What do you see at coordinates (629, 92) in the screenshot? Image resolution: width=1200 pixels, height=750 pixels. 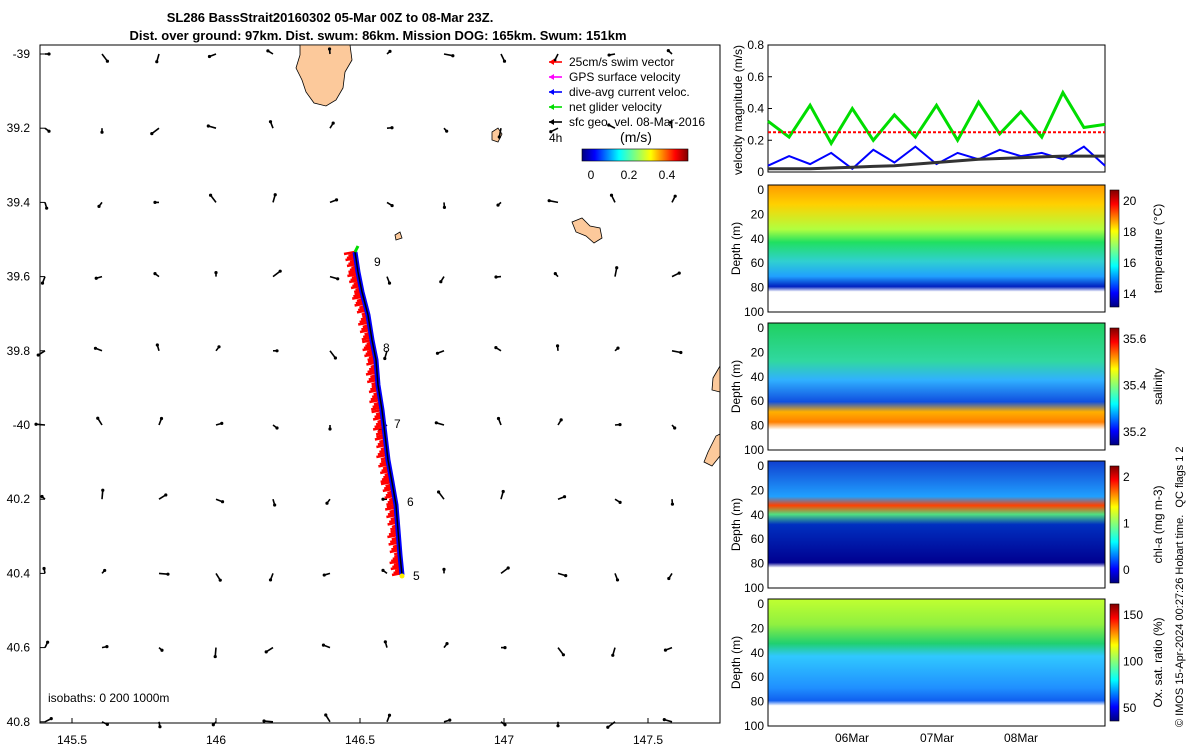 I see `legend-entry: dive-avg current veloc.` at bounding box center [629, 92].